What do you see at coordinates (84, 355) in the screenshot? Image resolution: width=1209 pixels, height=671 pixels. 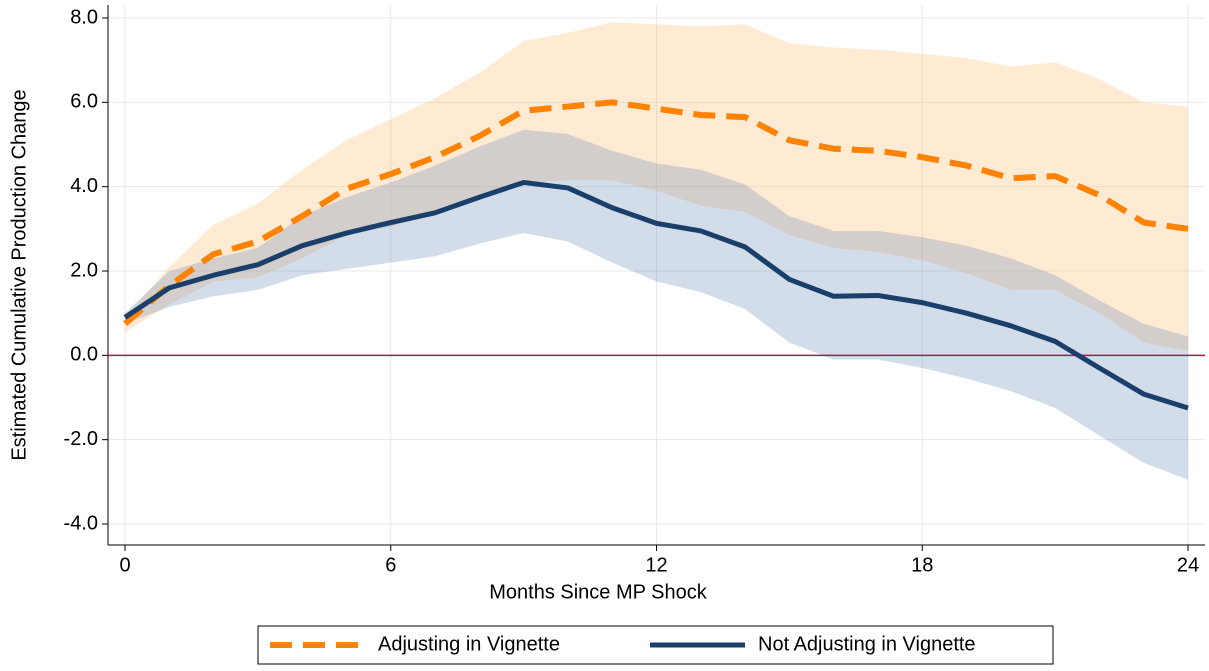 I see `y-tick-label: 0.0` at bounding box center [84, 355].